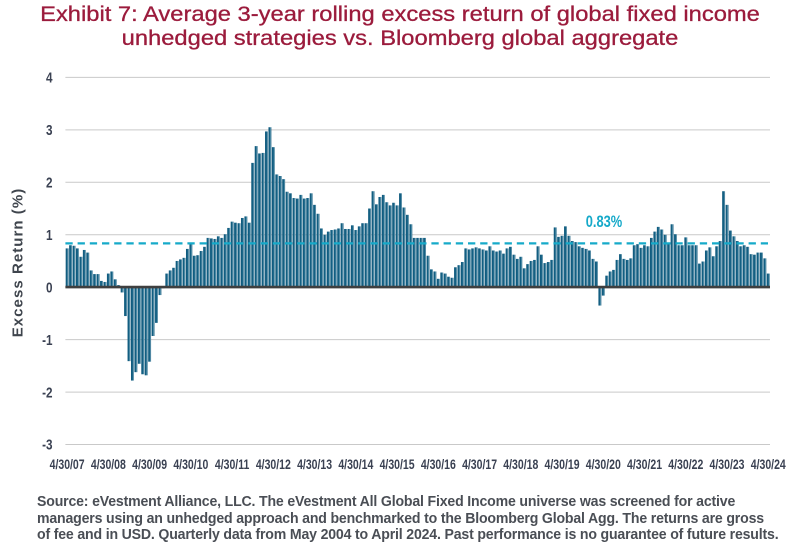 The height and width of the screenshot is (549, 800). What do you see at coordinates (355, 465) in the screenshot?
I see `svg-text: 4/30/14` at bounding box center [355, 465].